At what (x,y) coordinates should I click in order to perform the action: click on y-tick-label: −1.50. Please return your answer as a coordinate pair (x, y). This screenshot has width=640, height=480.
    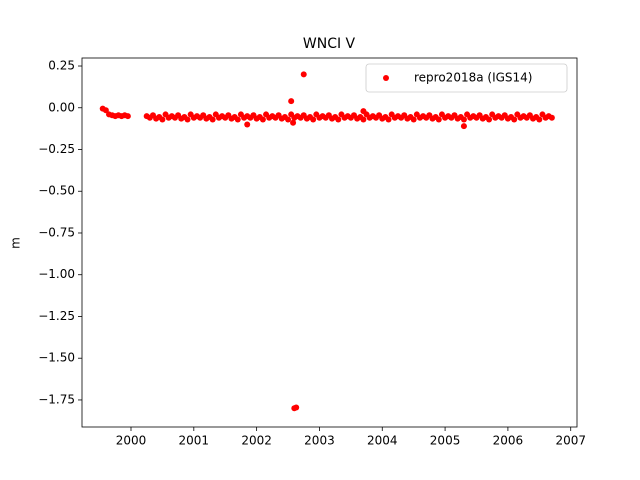
    Looking at the image, I should click on (56, 358).